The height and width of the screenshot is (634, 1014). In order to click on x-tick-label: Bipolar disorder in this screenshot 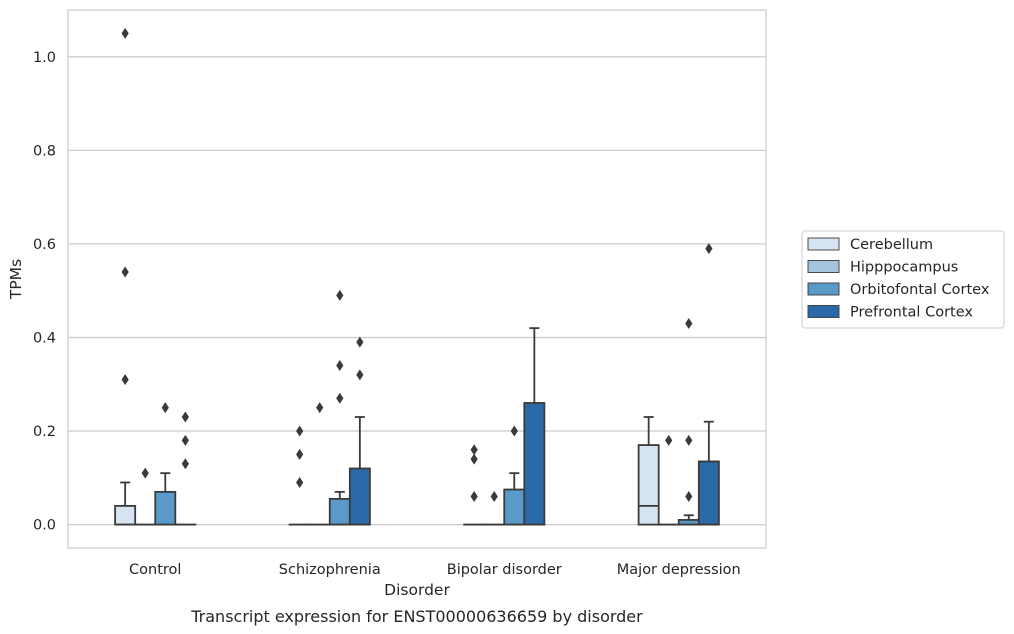, I will do `click(504, 570)`.